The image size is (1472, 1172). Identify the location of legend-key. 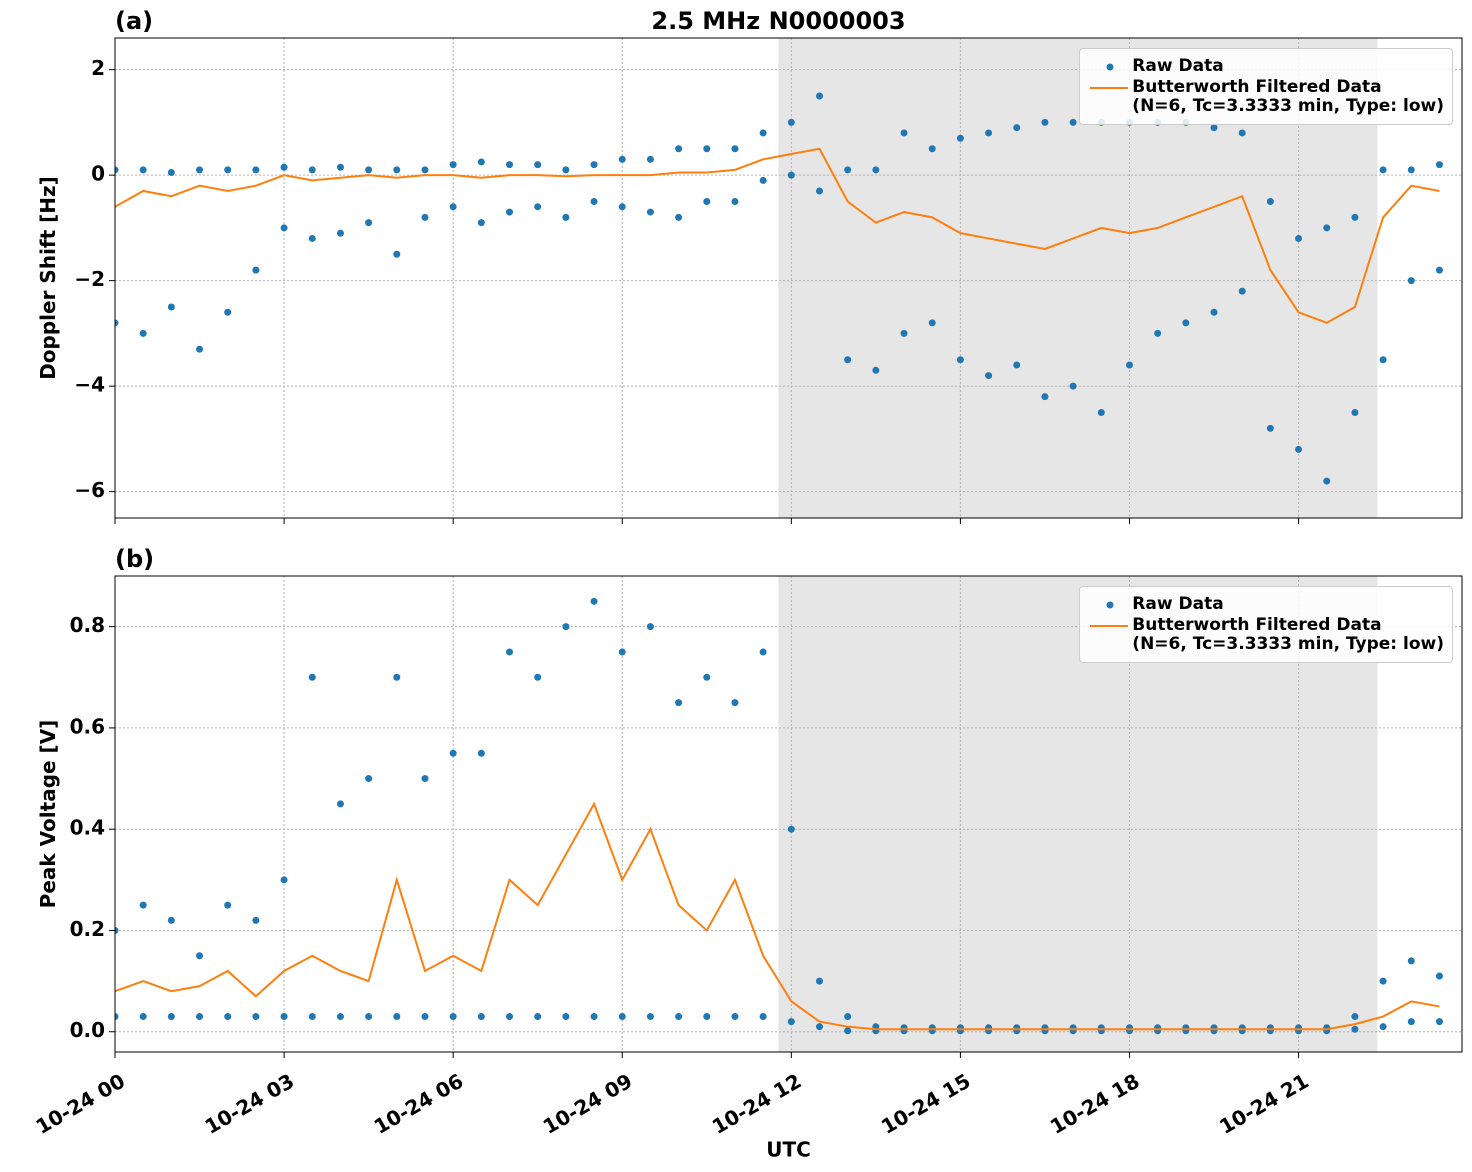
(1110, 87).